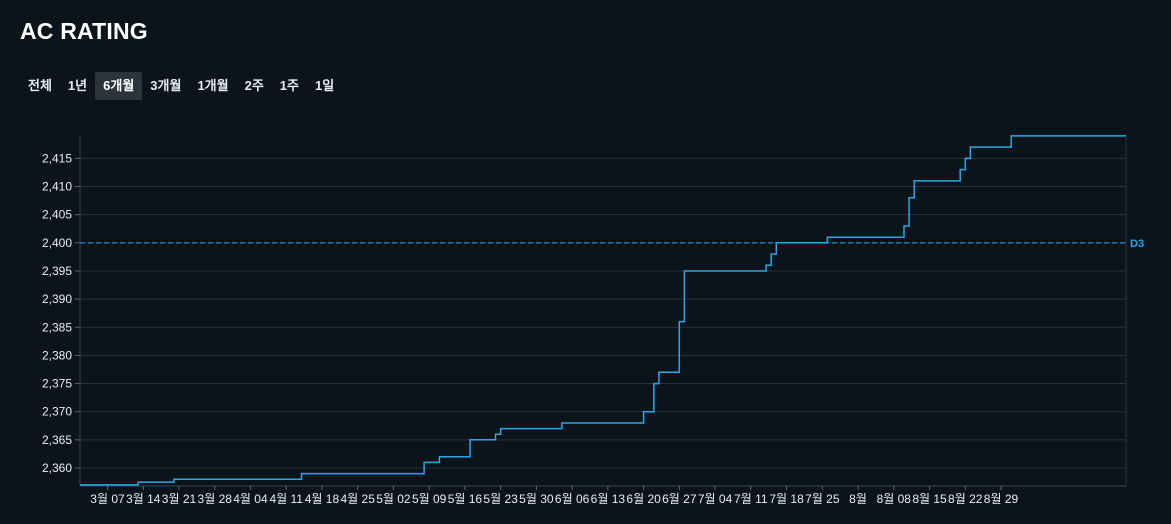 The height and width of the screenshot is (524, 1171). Describe the element at coordinates (254, 85) in the screenshot. I see `tab-2-weeks: 2주` at that location.